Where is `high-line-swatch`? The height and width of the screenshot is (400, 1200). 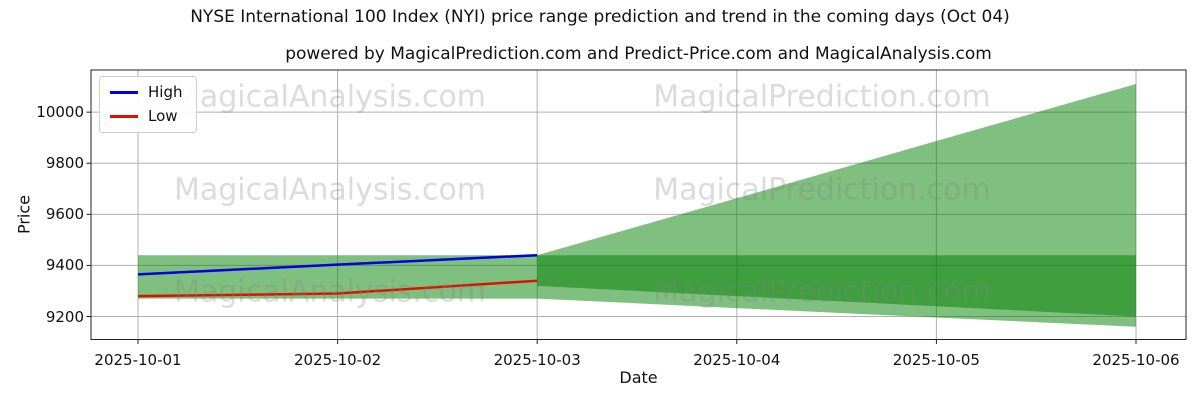 high-line-swatch is located at coordinates (124, 92).